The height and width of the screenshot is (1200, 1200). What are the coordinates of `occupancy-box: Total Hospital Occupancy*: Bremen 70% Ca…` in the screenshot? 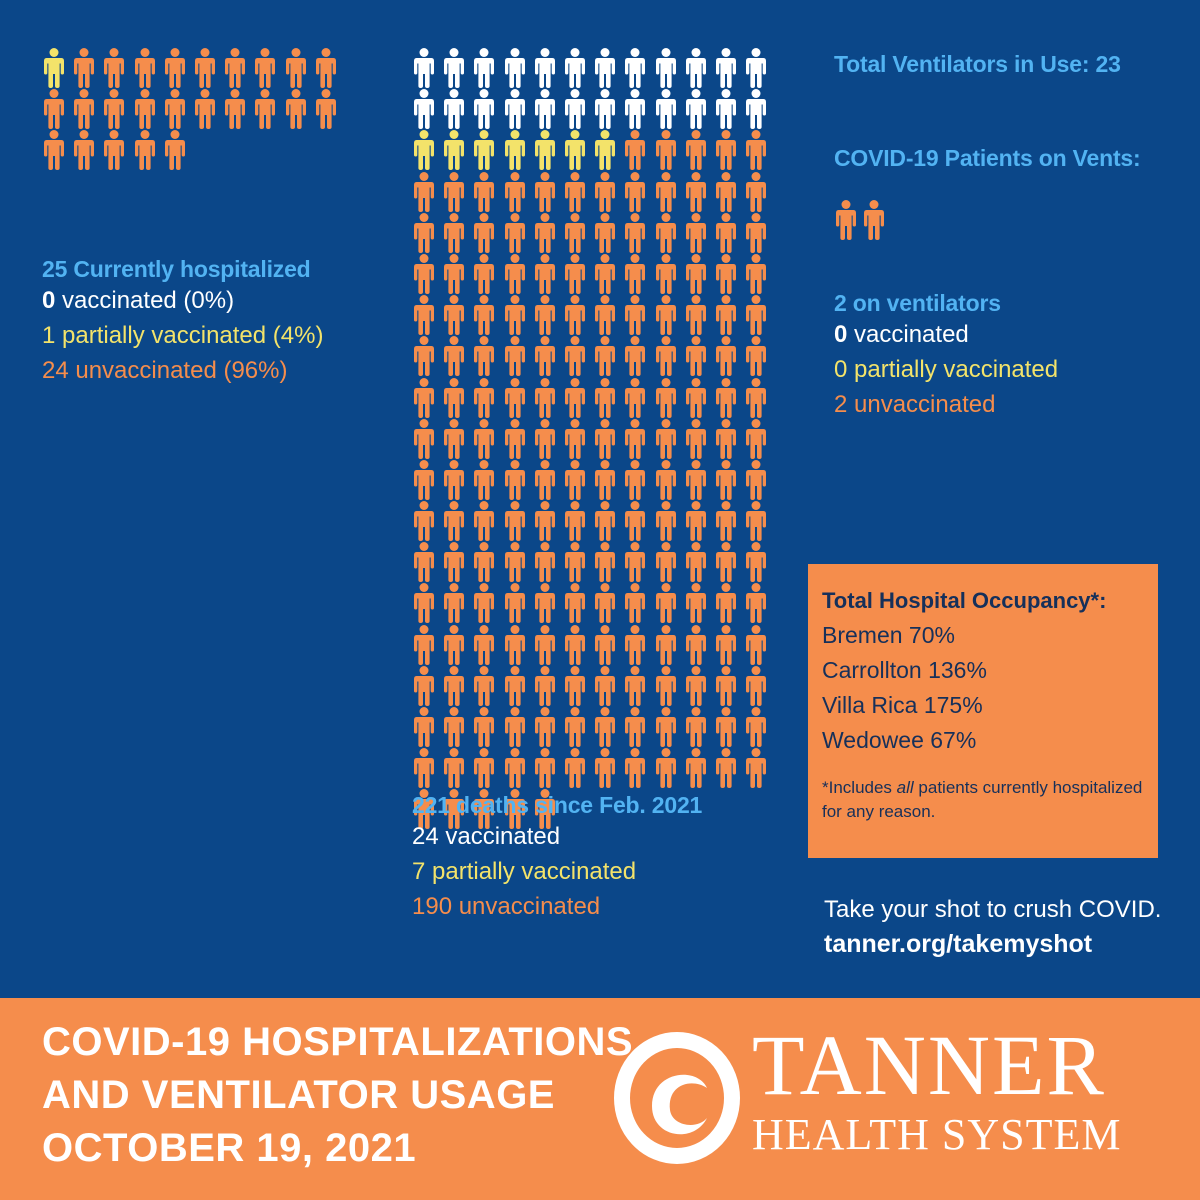 It's located at (983, 711).